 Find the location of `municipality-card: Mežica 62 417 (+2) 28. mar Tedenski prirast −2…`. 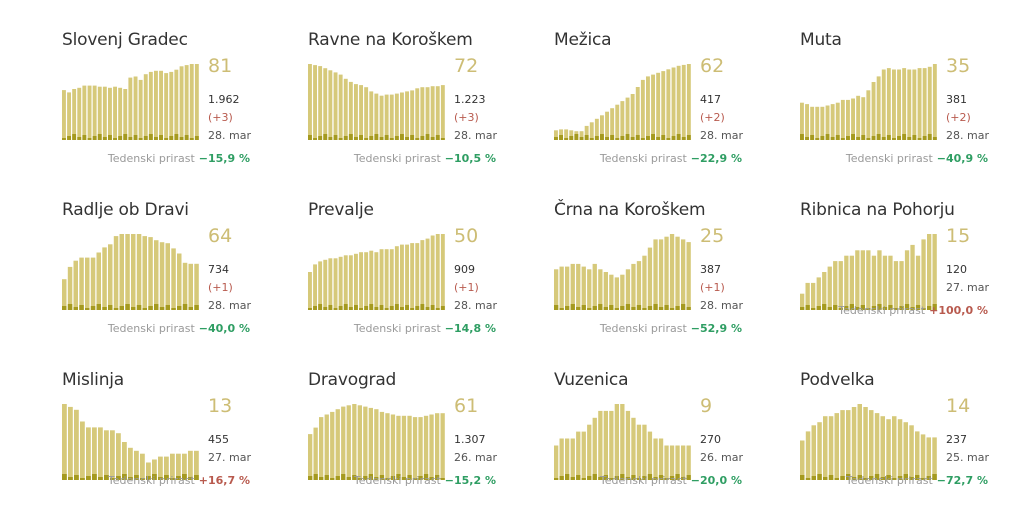

municipality-card: Mežica 62 417 (+2) 28. mar Tedenski prirast −2… is located at coordinates (654, 110).